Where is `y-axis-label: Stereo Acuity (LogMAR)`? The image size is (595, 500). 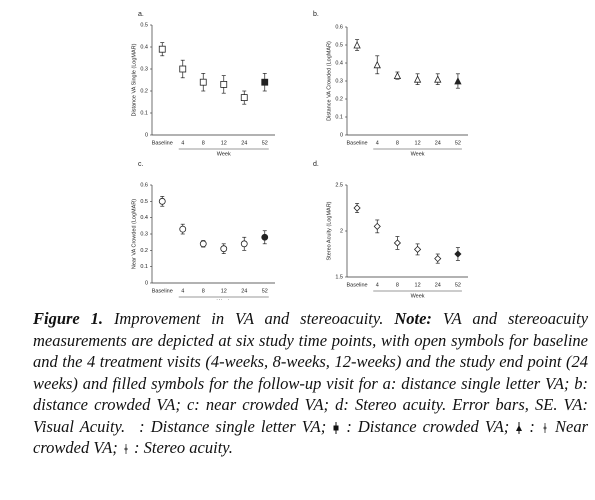
y-axis-label: Stereo Acuity (LogMAR) is located at coordinates (329, 230).